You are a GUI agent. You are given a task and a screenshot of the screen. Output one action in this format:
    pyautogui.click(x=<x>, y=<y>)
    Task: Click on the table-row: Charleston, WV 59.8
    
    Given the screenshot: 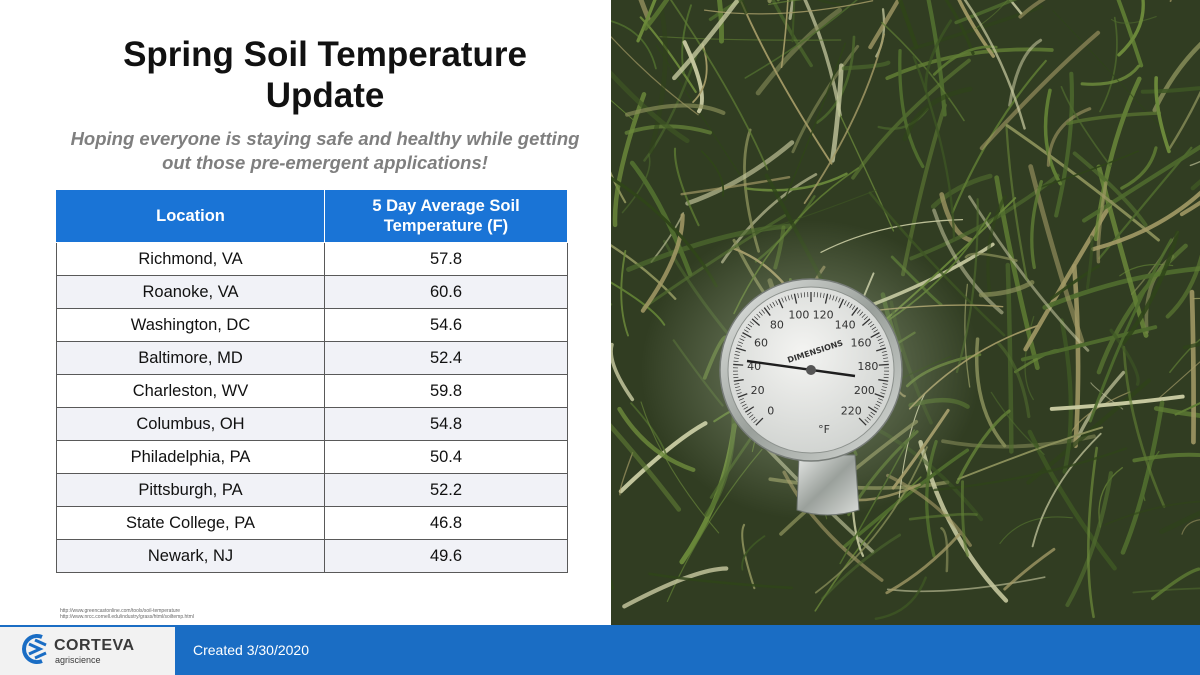 What is the action you would take?
    pyautogui.click(x=312, y=391)
    